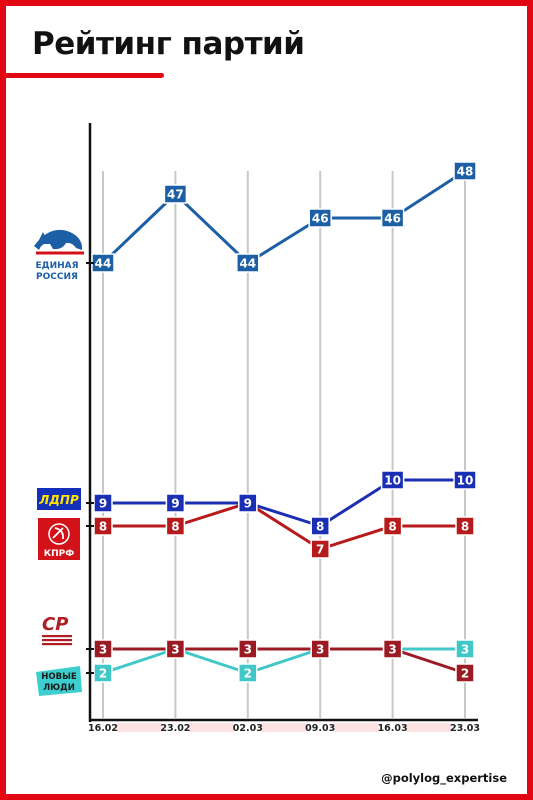 The image size is (533, 800). I want to click on series-line-nl, so click(283, 661).